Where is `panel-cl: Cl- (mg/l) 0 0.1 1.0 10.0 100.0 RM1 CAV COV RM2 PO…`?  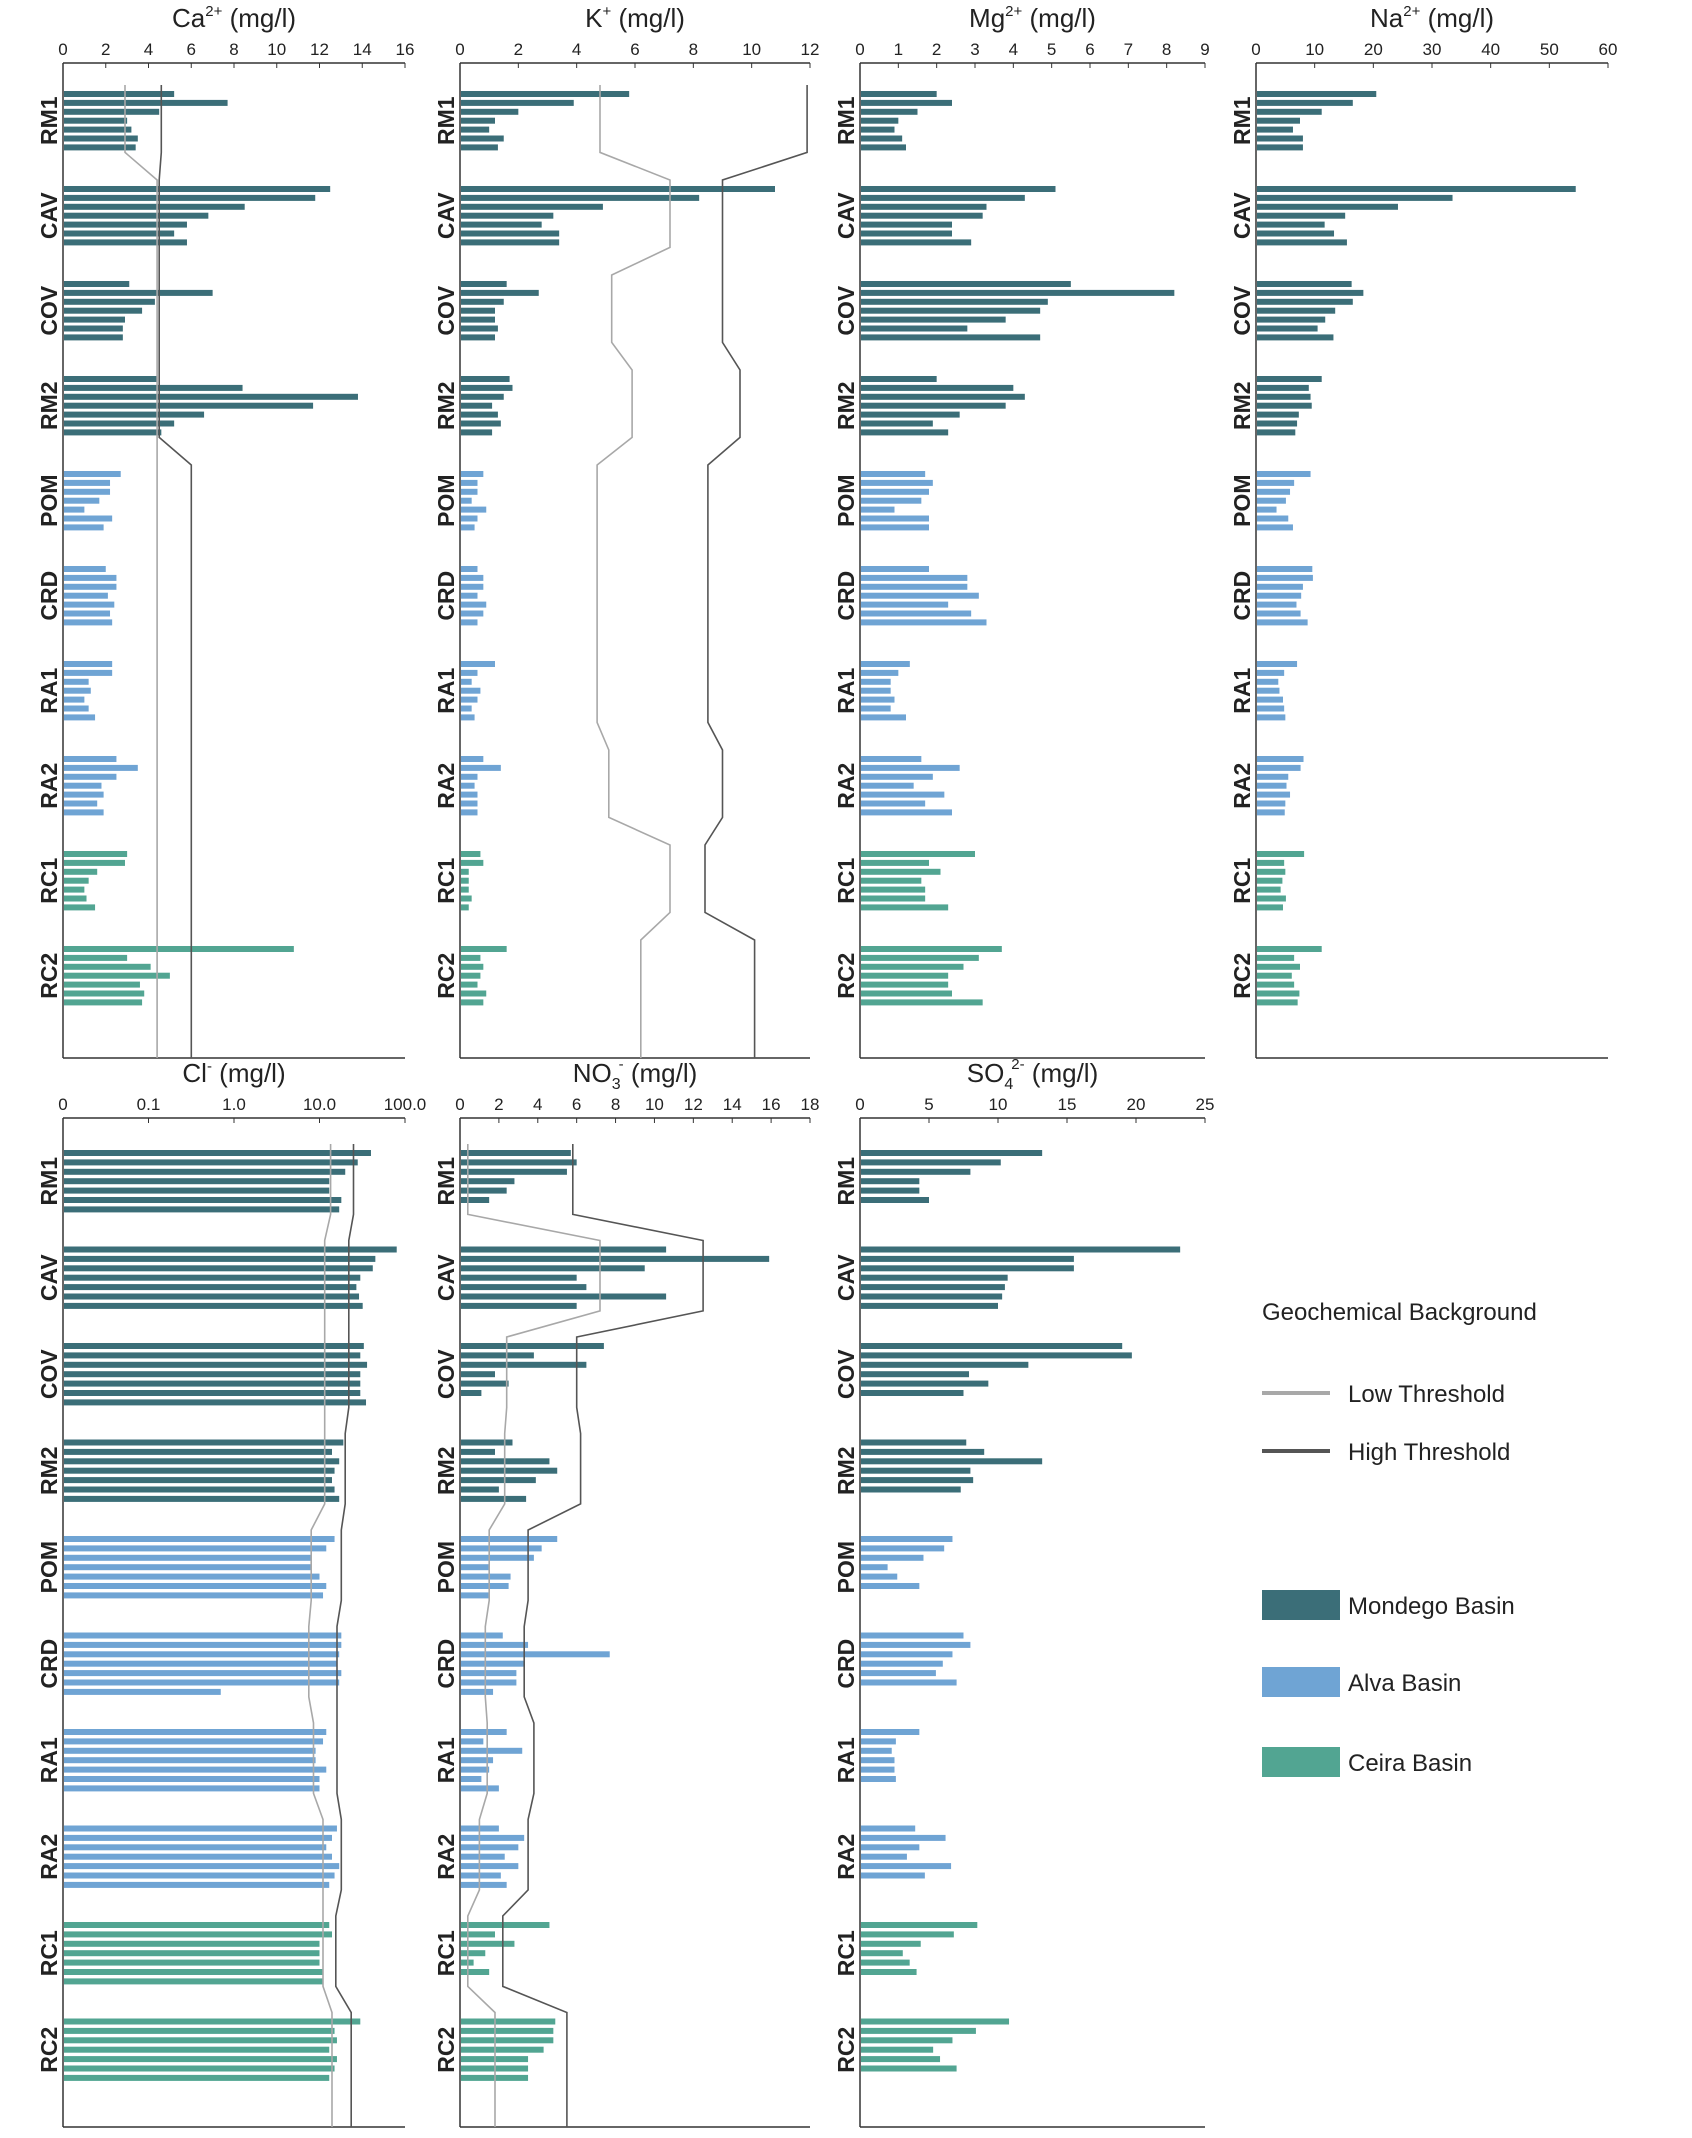 panel-cl: Cl- (mg/l) 0 0.1 1.0 10.0 100.0 RM1 CAV COV RM2 PO… is located at coordinates (231, 1593).